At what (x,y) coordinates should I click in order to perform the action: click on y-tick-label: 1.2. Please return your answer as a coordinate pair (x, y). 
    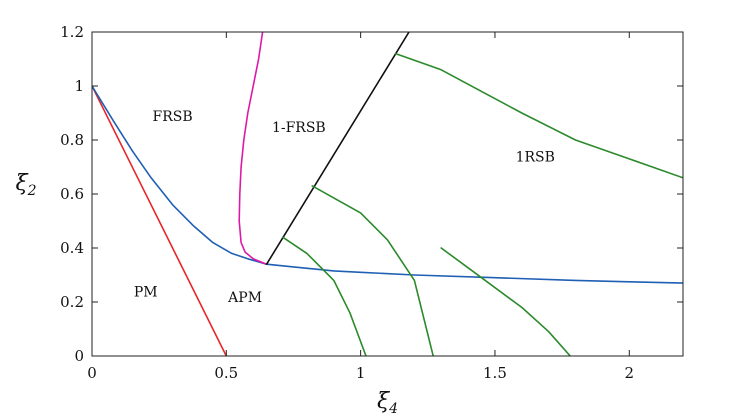
    Looking at the image, I should click on (72, 32).